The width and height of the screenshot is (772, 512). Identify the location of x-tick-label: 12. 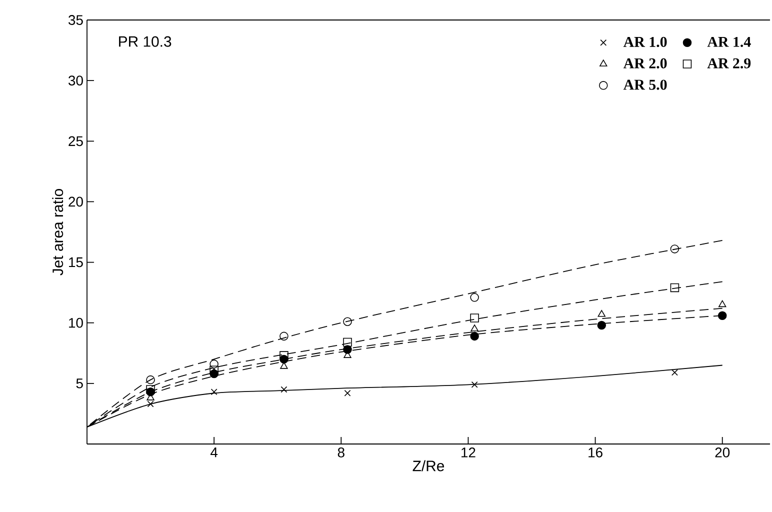
(469, 453).